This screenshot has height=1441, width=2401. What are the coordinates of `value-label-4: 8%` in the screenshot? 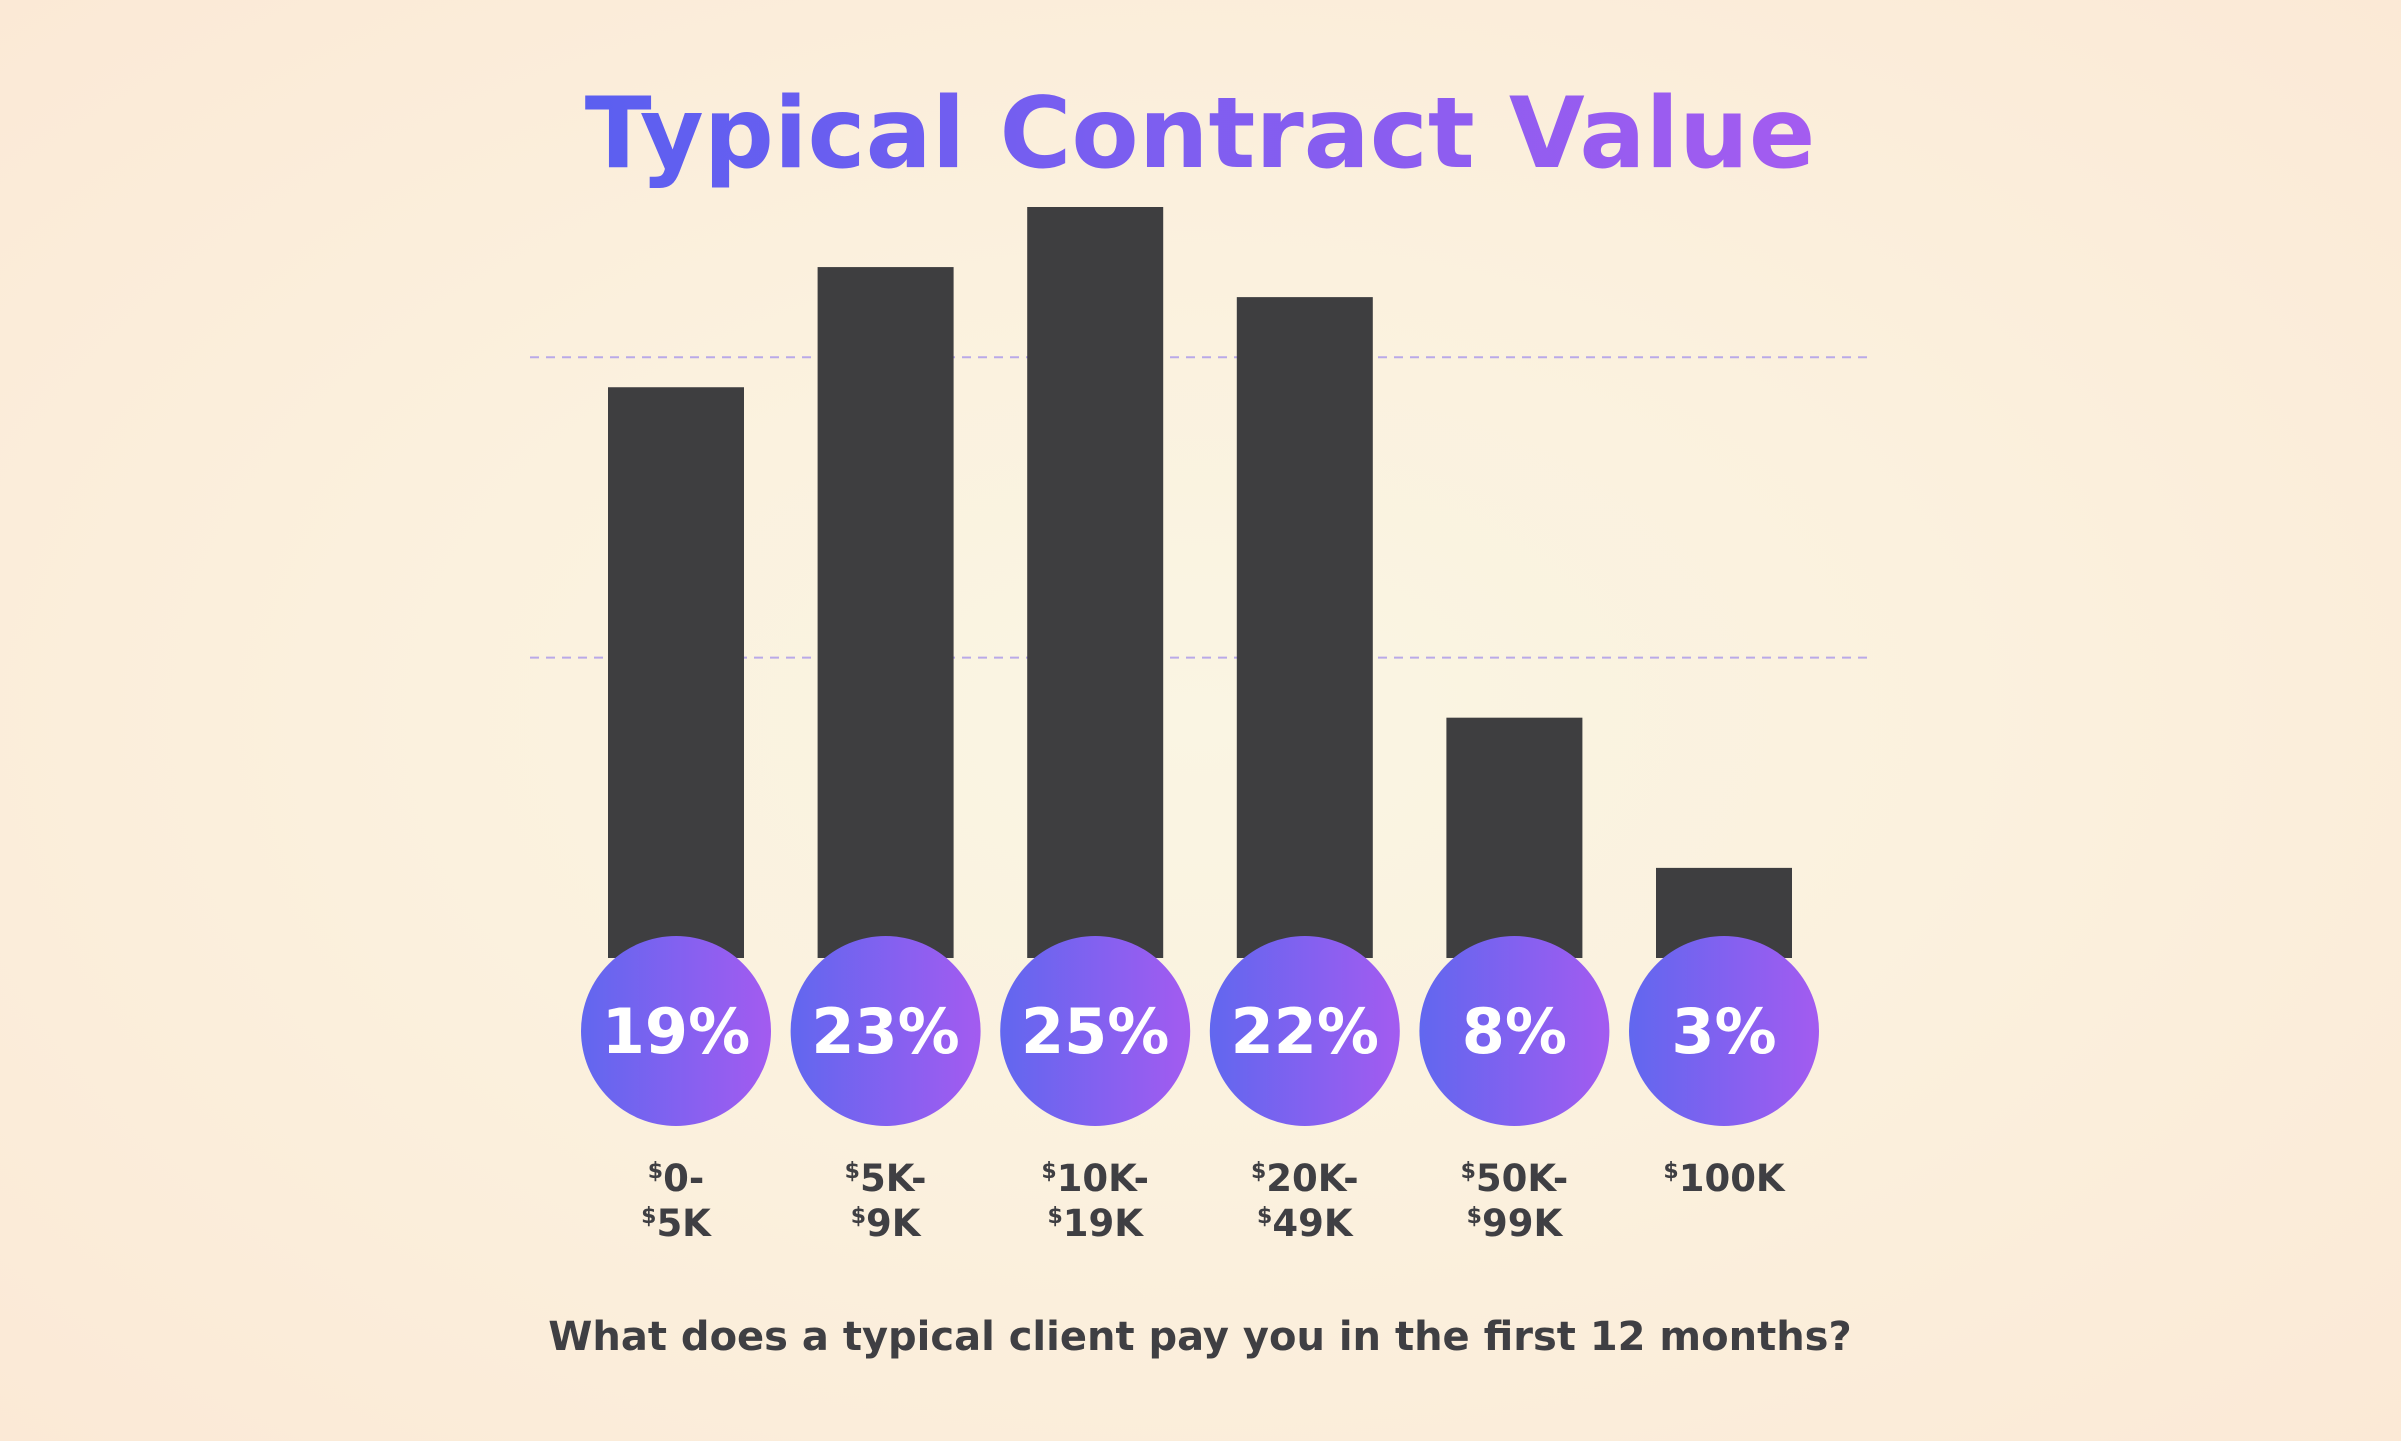 It's located at (1514, 1031).